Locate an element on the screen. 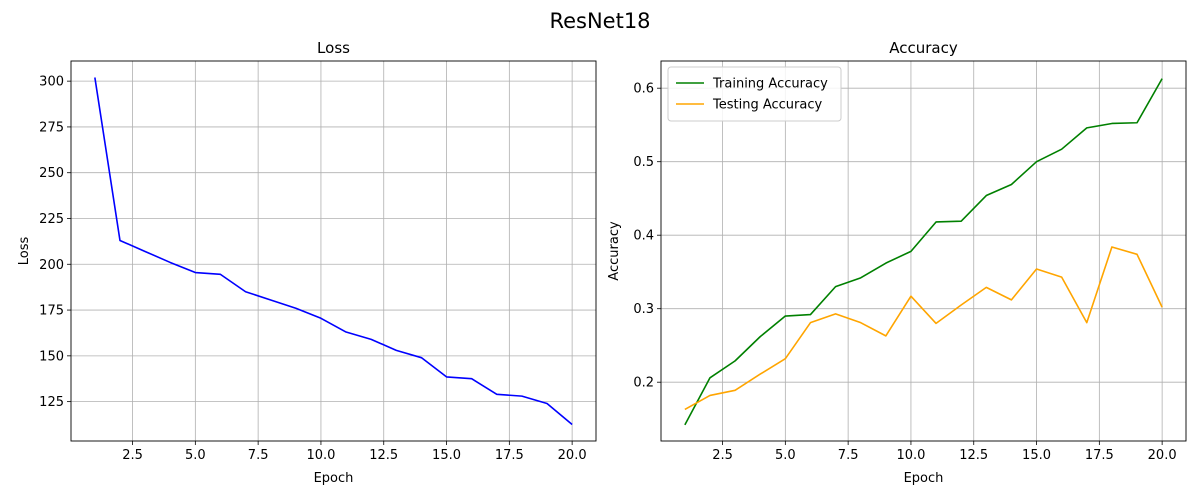  loss-xtick-label: 5.0 is located at coordinates (195, 455).